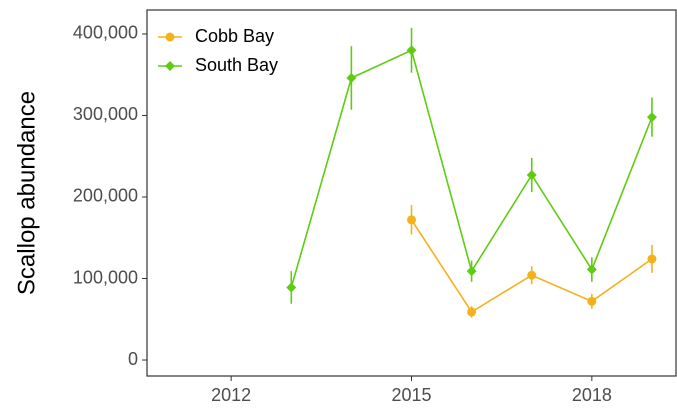 This screenshot has width=677, height=408. Describe the element at coordinates (105, 33) in the screenshot. I see `y-tick-label: 400,000` at that location.